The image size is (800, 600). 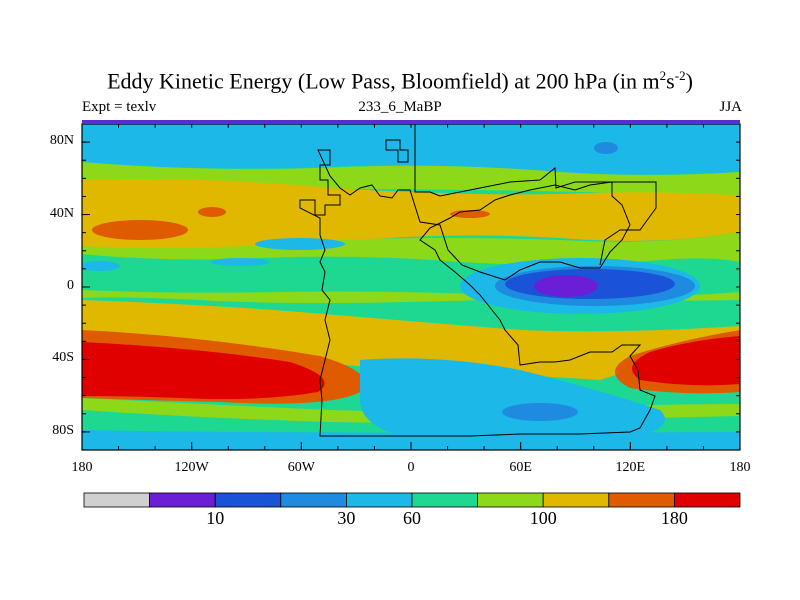 What do you see at coordinates (411, 440) in the screenshot?
I see `field-polar-cyan` at bounding box center [411, 440].